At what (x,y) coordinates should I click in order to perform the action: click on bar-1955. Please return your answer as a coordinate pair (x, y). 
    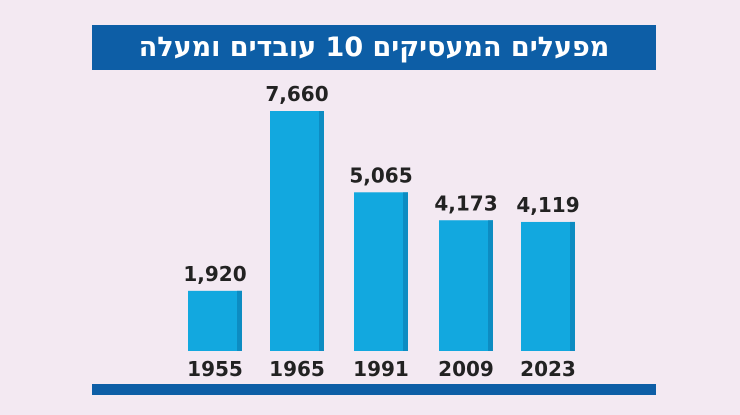
    Looking at the image, I should click on (215, 320).